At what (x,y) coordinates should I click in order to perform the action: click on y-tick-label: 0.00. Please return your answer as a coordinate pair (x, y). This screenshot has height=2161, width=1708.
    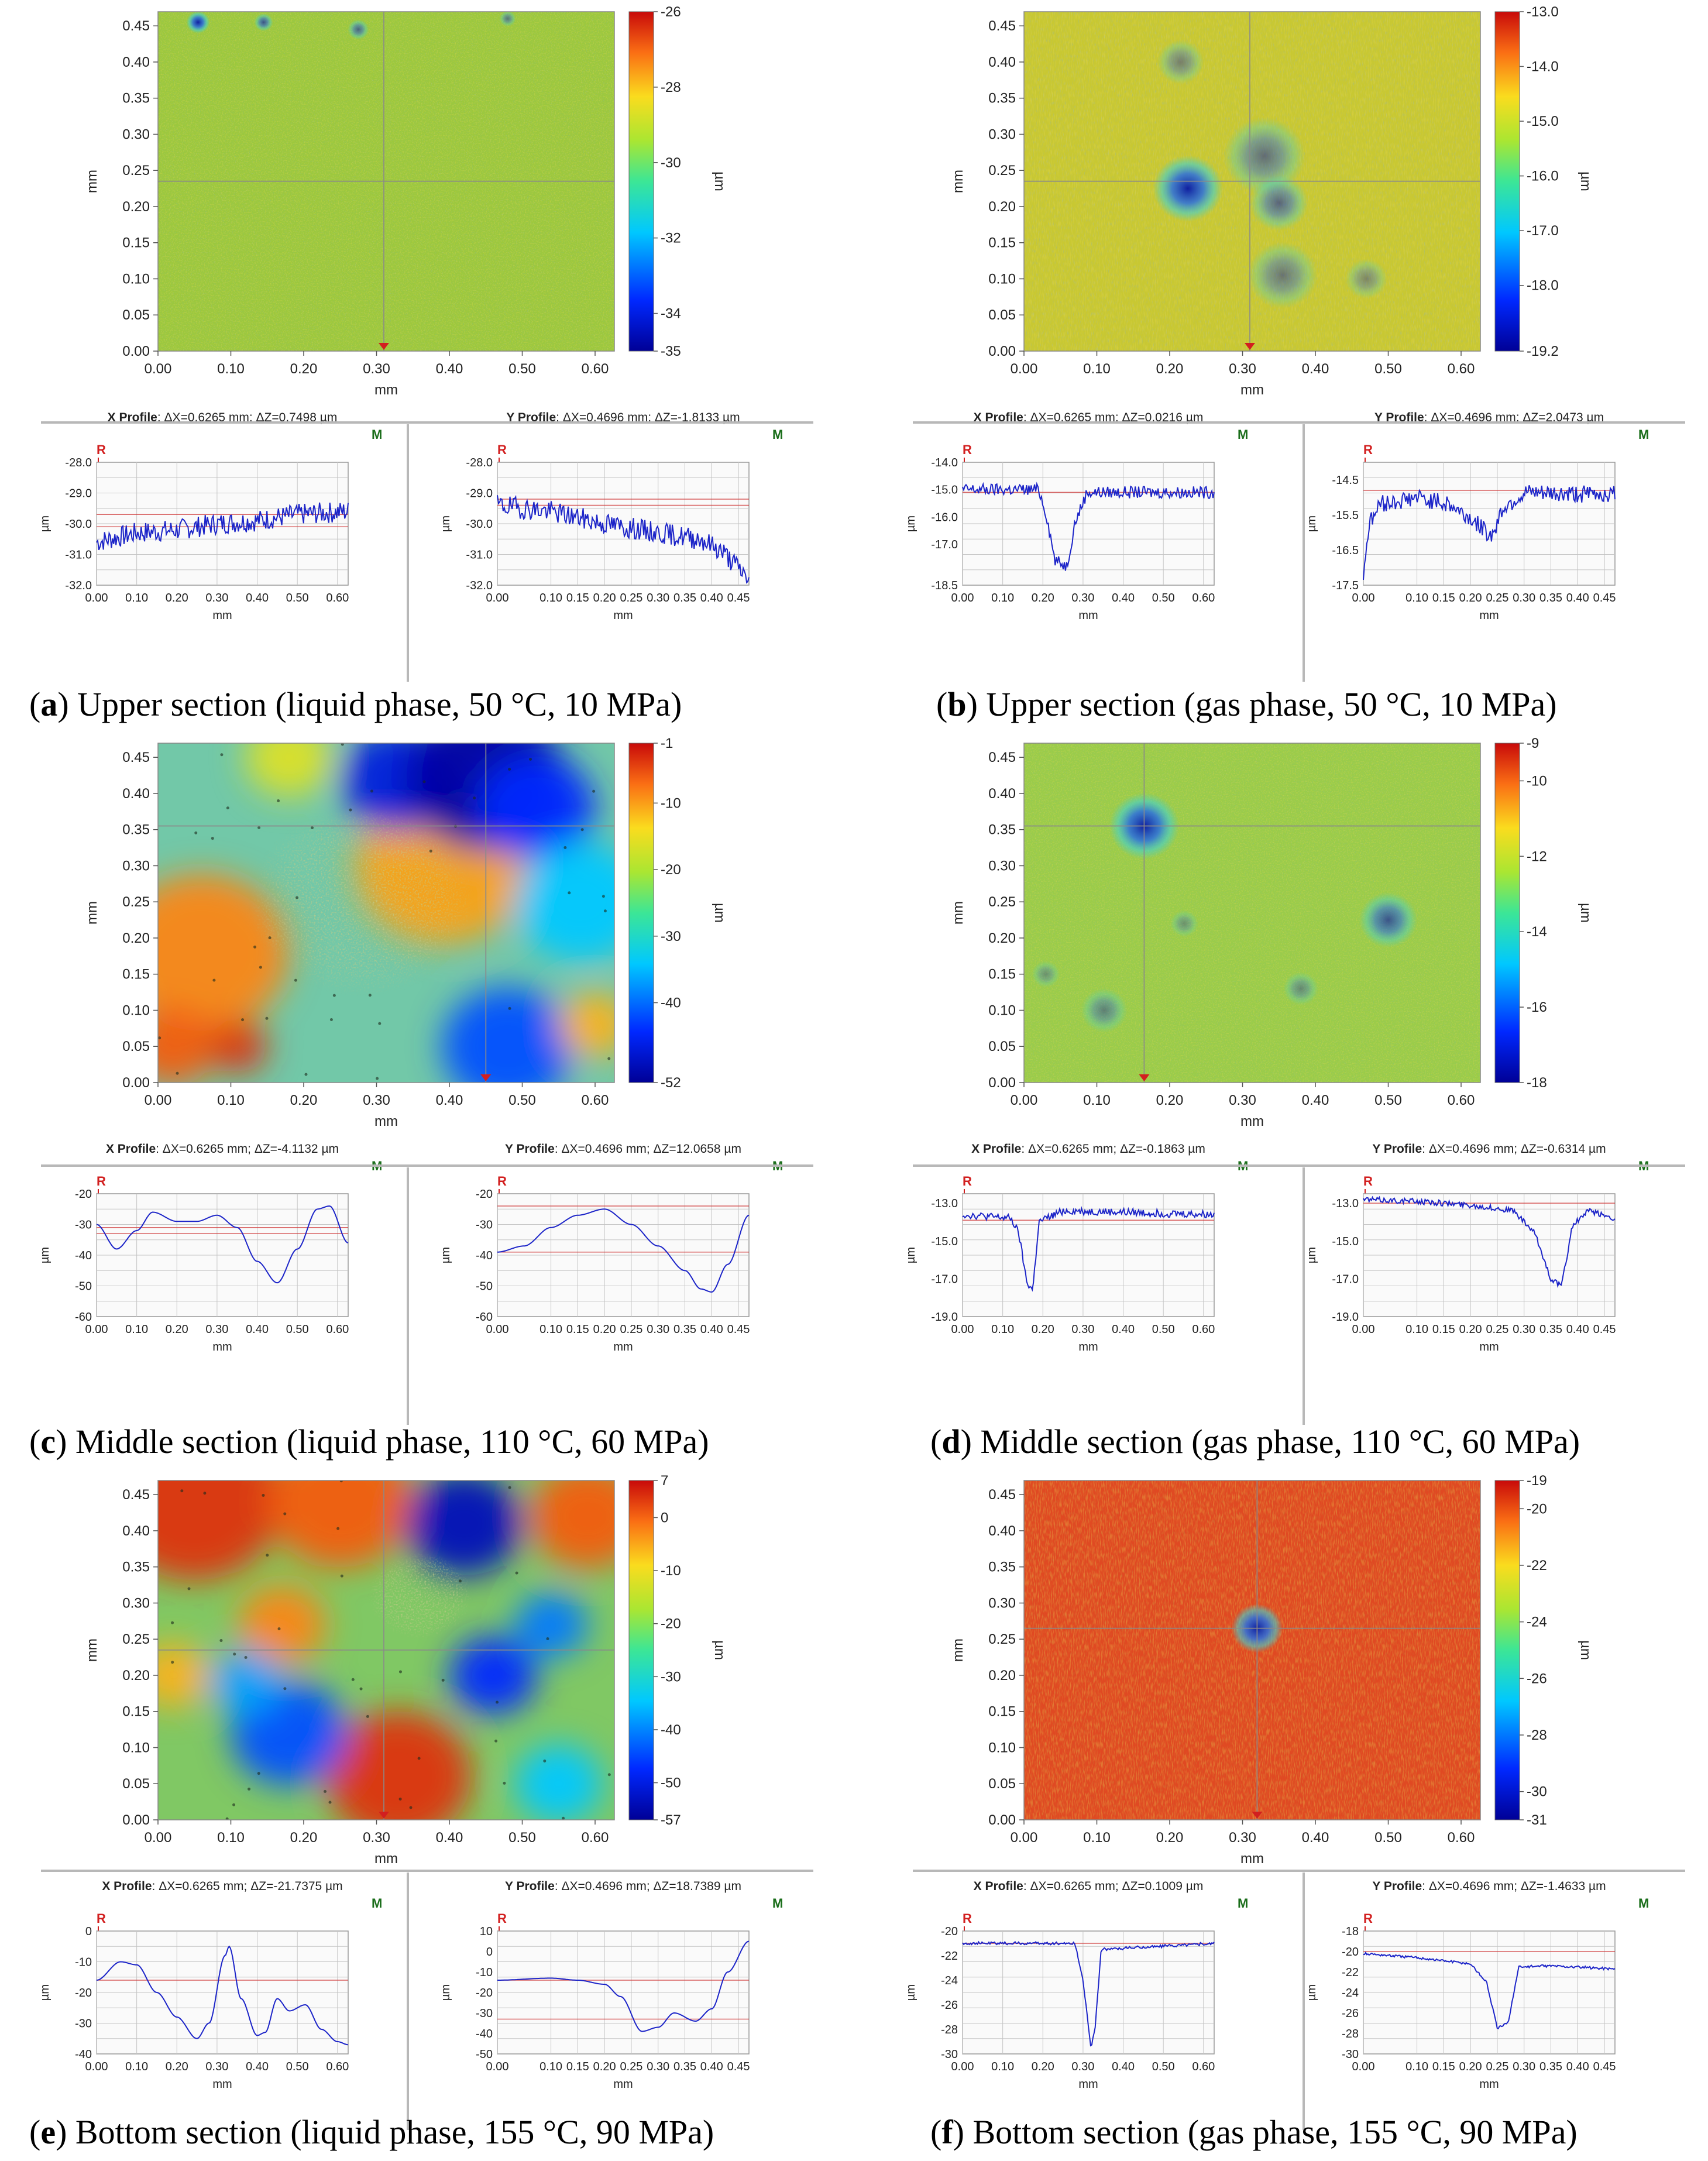
    Looking at the image, I should click on (1002, 1820).